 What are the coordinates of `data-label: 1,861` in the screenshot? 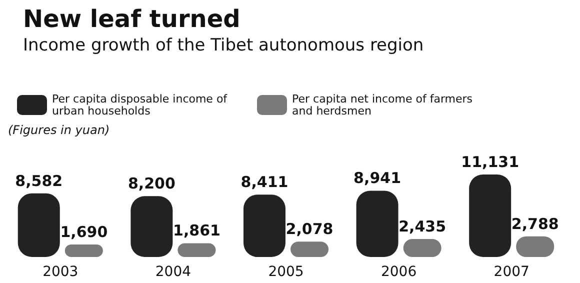 It's located at (196, 231).